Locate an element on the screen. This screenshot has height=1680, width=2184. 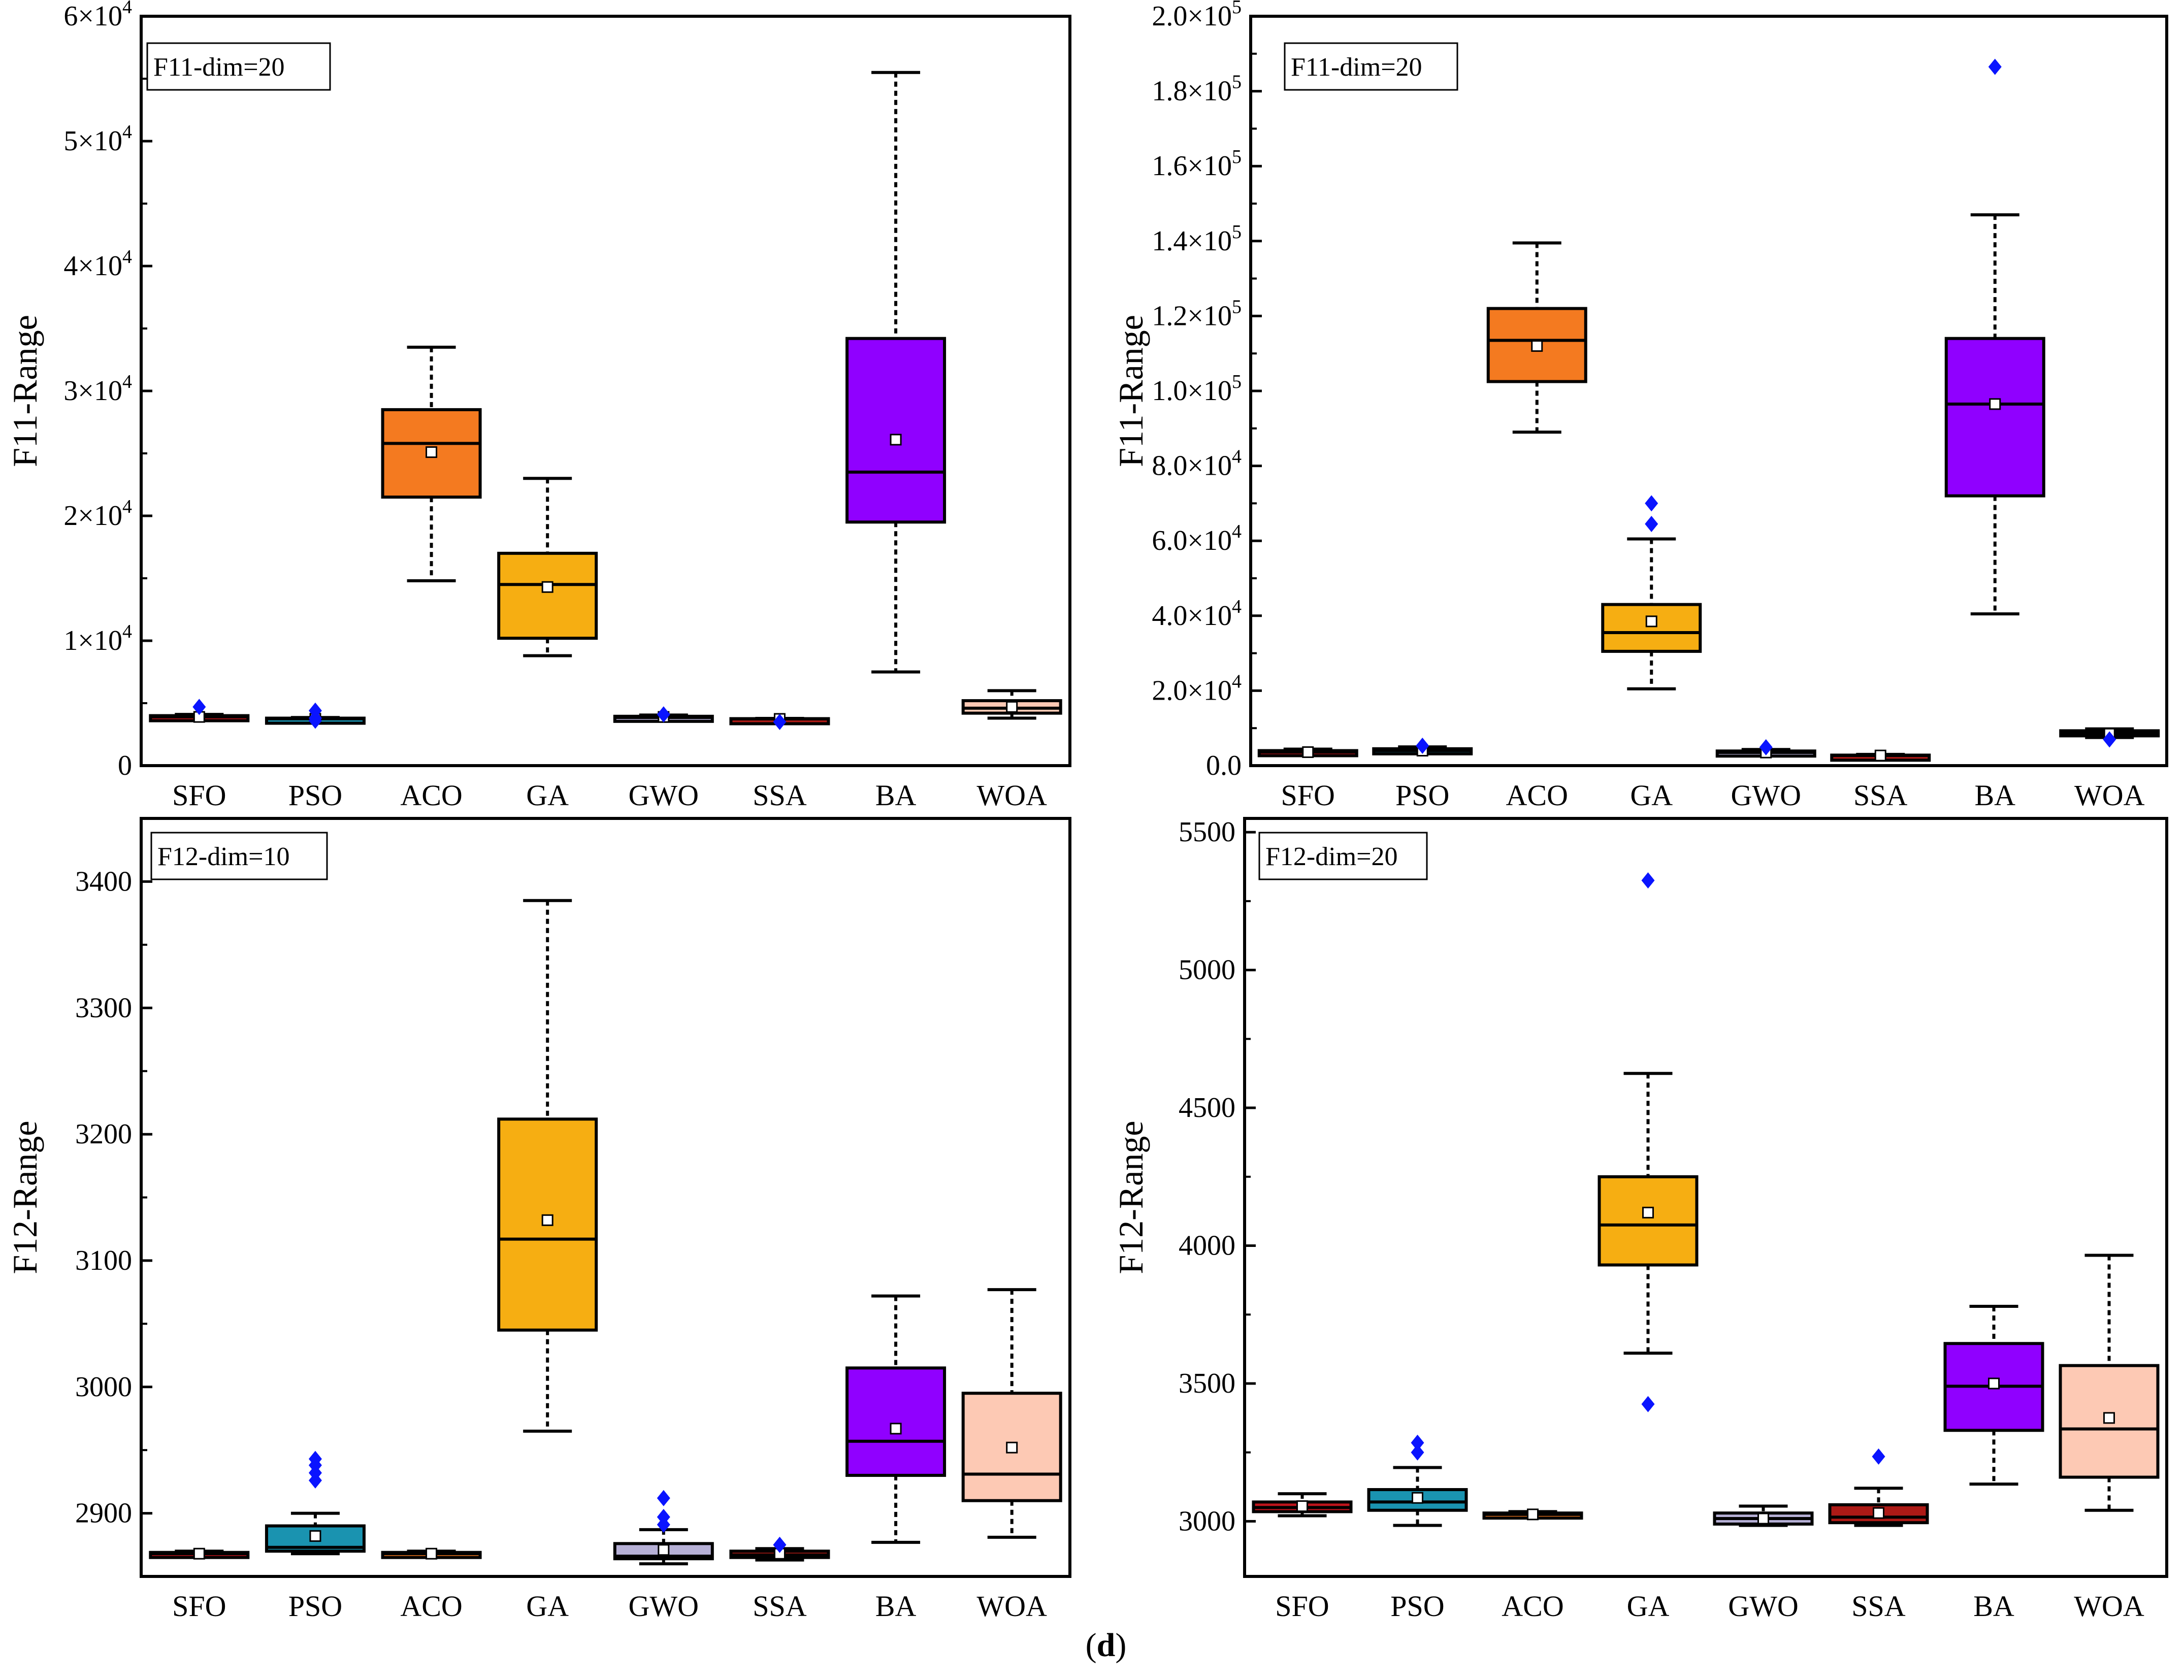
tick-mantissa: 2×10 is located at coordinates (92, 516).